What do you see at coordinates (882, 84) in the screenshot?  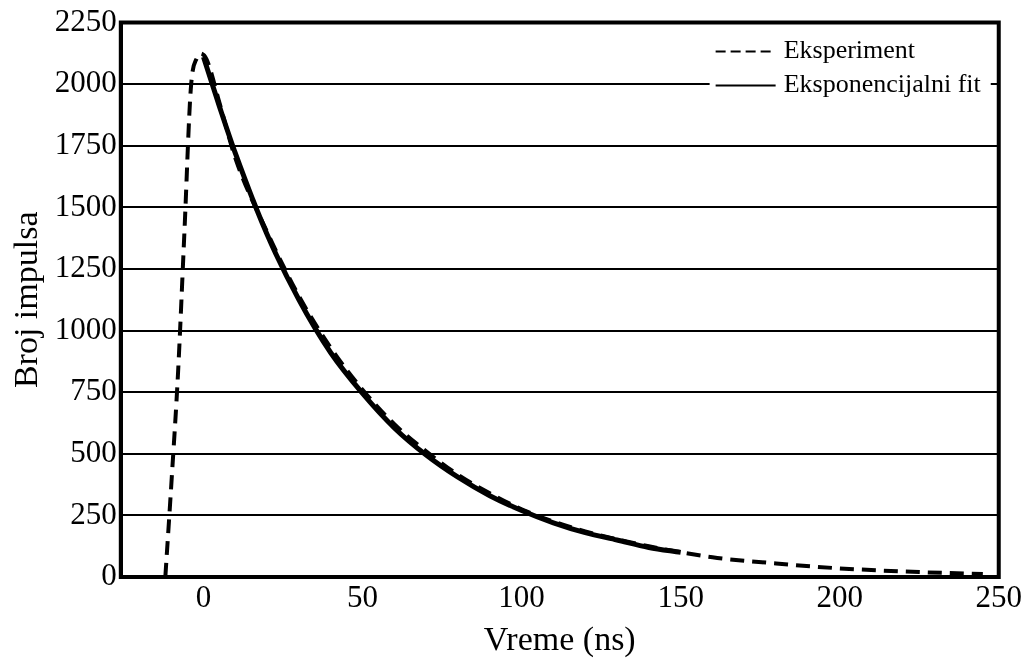 I see `legend-label: Eksponencijalni fit` at bounding box center [882, 84].